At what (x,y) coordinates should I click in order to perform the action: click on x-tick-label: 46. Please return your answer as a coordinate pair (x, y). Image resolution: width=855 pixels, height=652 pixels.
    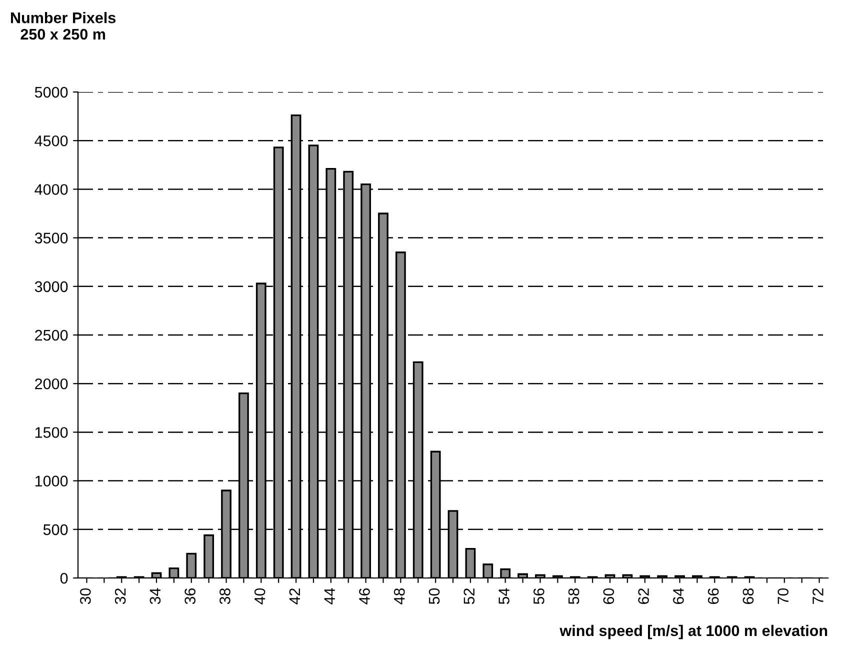
    Looking at the image, I should click on (364, 596).